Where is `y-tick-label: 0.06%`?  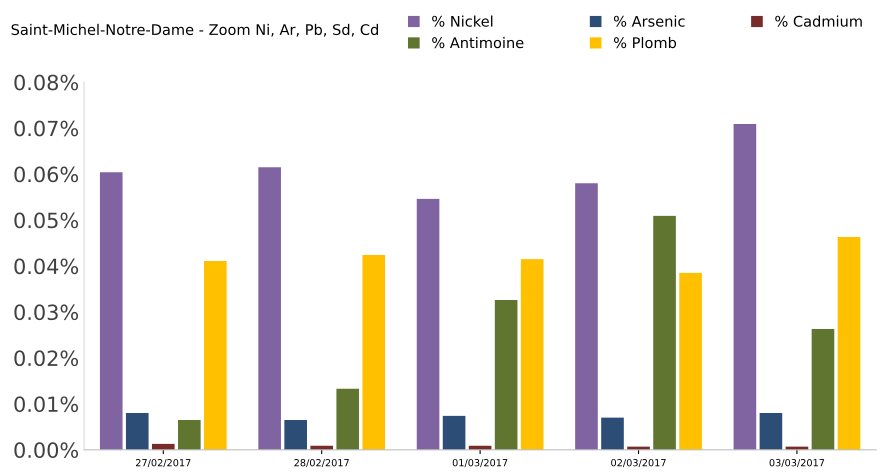 y-tick-label: 0.06% is located at coordinates (46, 174).